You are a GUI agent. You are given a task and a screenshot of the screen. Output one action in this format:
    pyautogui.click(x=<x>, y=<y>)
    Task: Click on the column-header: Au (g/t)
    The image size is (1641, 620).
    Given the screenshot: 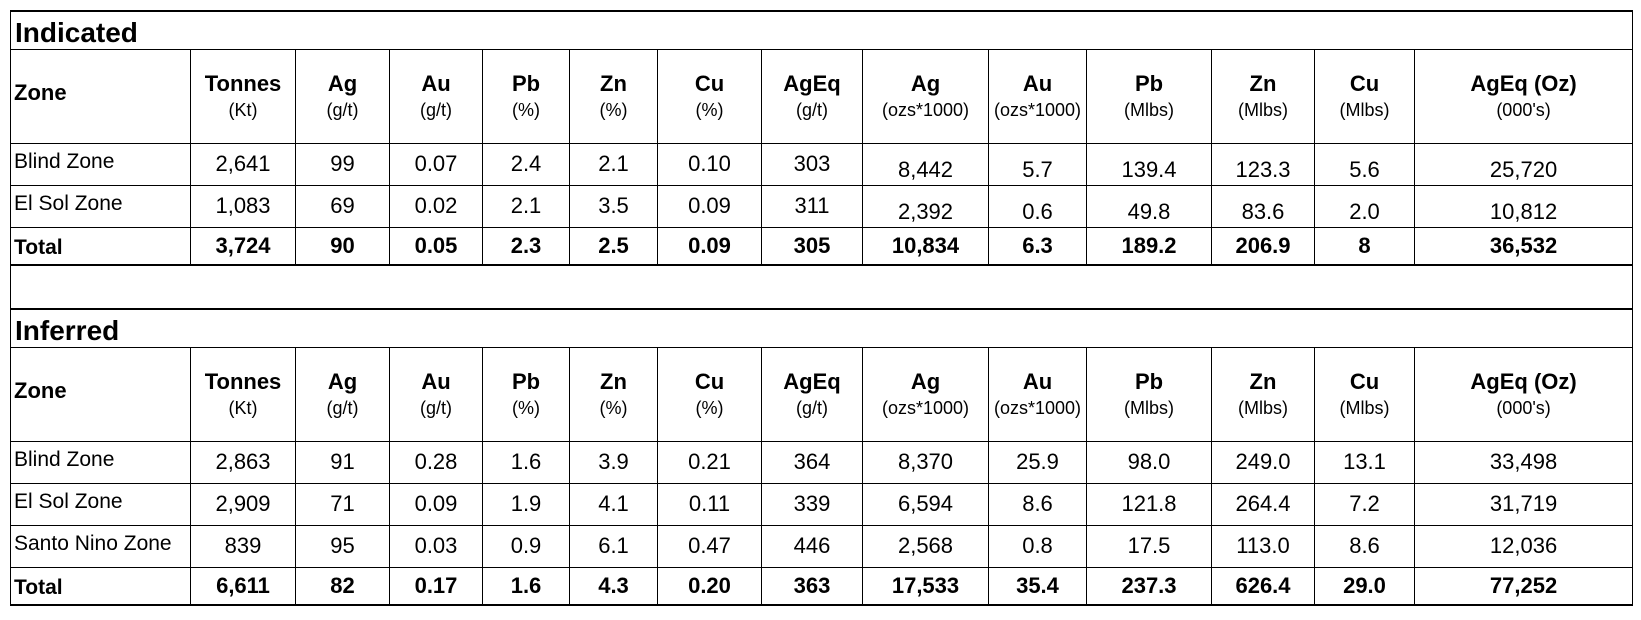 What is the action you would take?
    pyautogui.click(x=436, y=96)
    